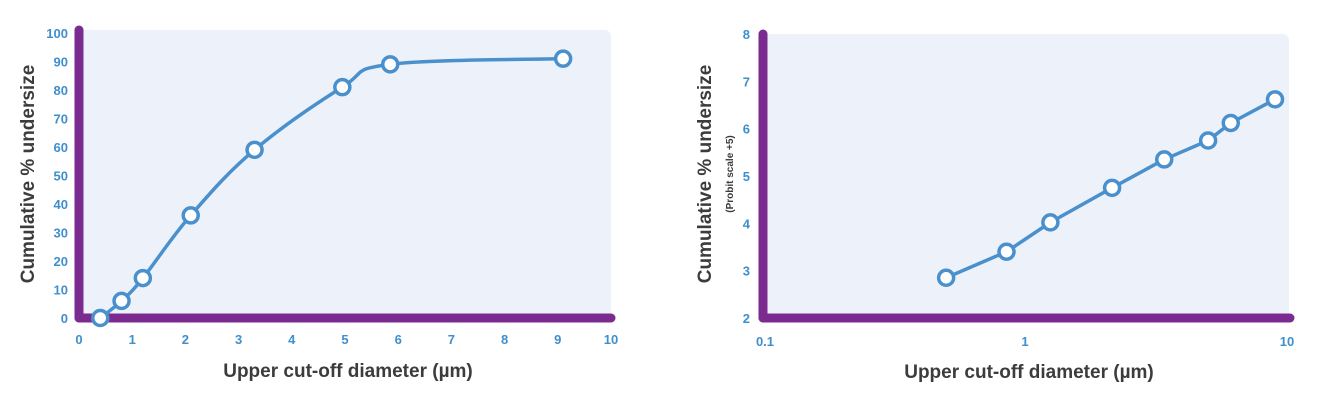 This screenshot has width=1320, height=413. Describe the element at coordinates (730, 174) in the screenshot. I see `y-axis-subtitle: (Probit scale +5)` at that location.